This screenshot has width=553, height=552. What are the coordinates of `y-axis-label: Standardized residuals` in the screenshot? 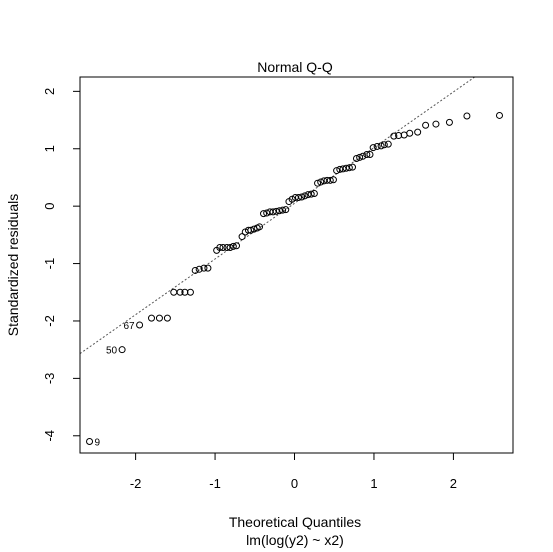 It's located at (13, 265).